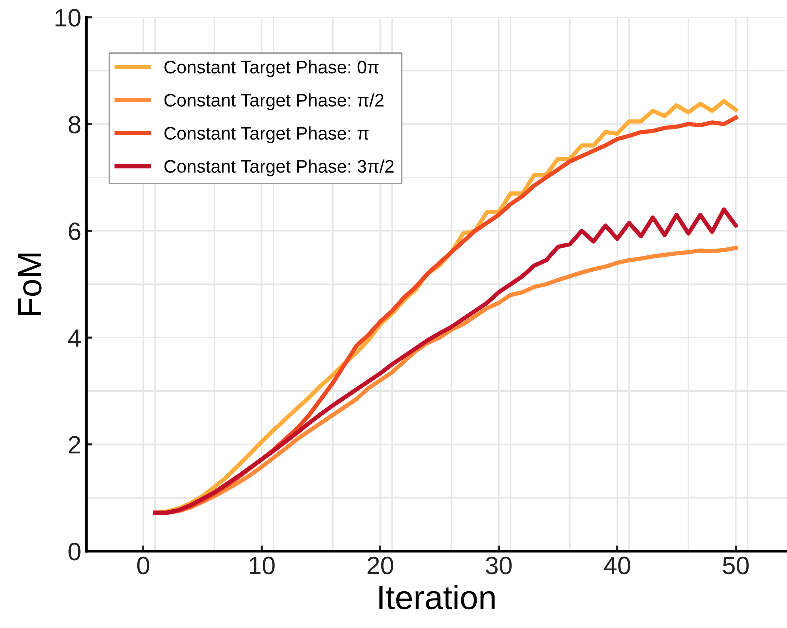  I want to click on legend-label: Constant Target Phase: π, so click(266, 135).